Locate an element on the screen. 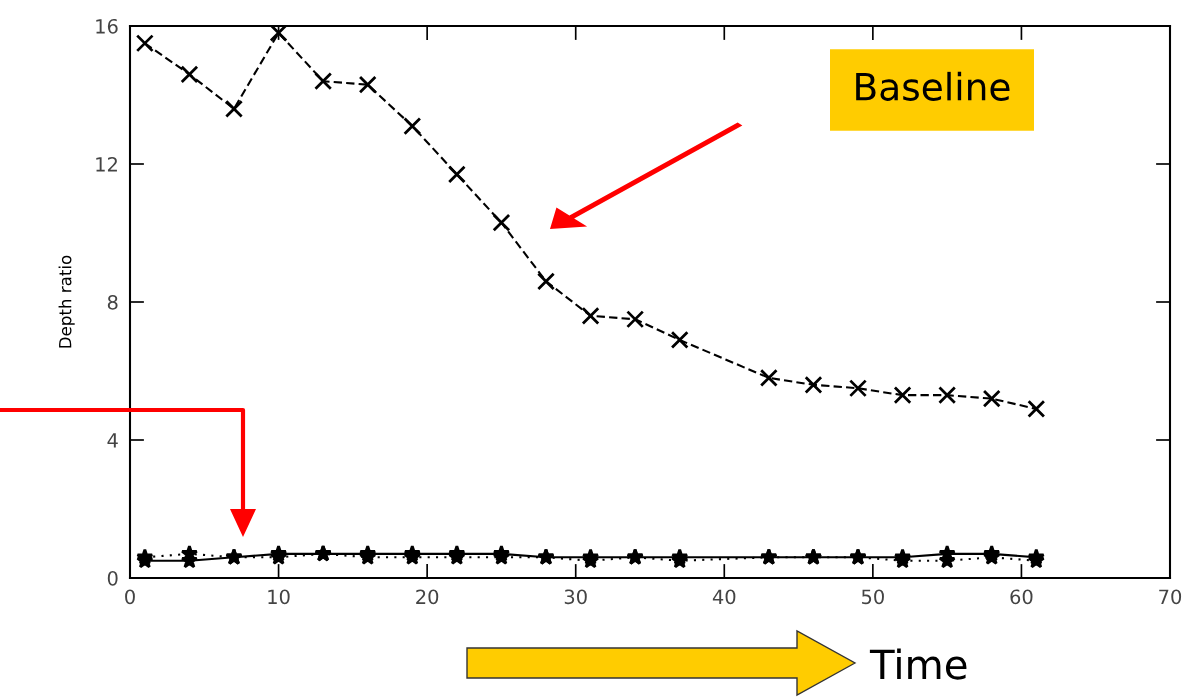 This screenshot has height=699, width=1198. y-tick-label: 4 is located at coordinates (112, 440).